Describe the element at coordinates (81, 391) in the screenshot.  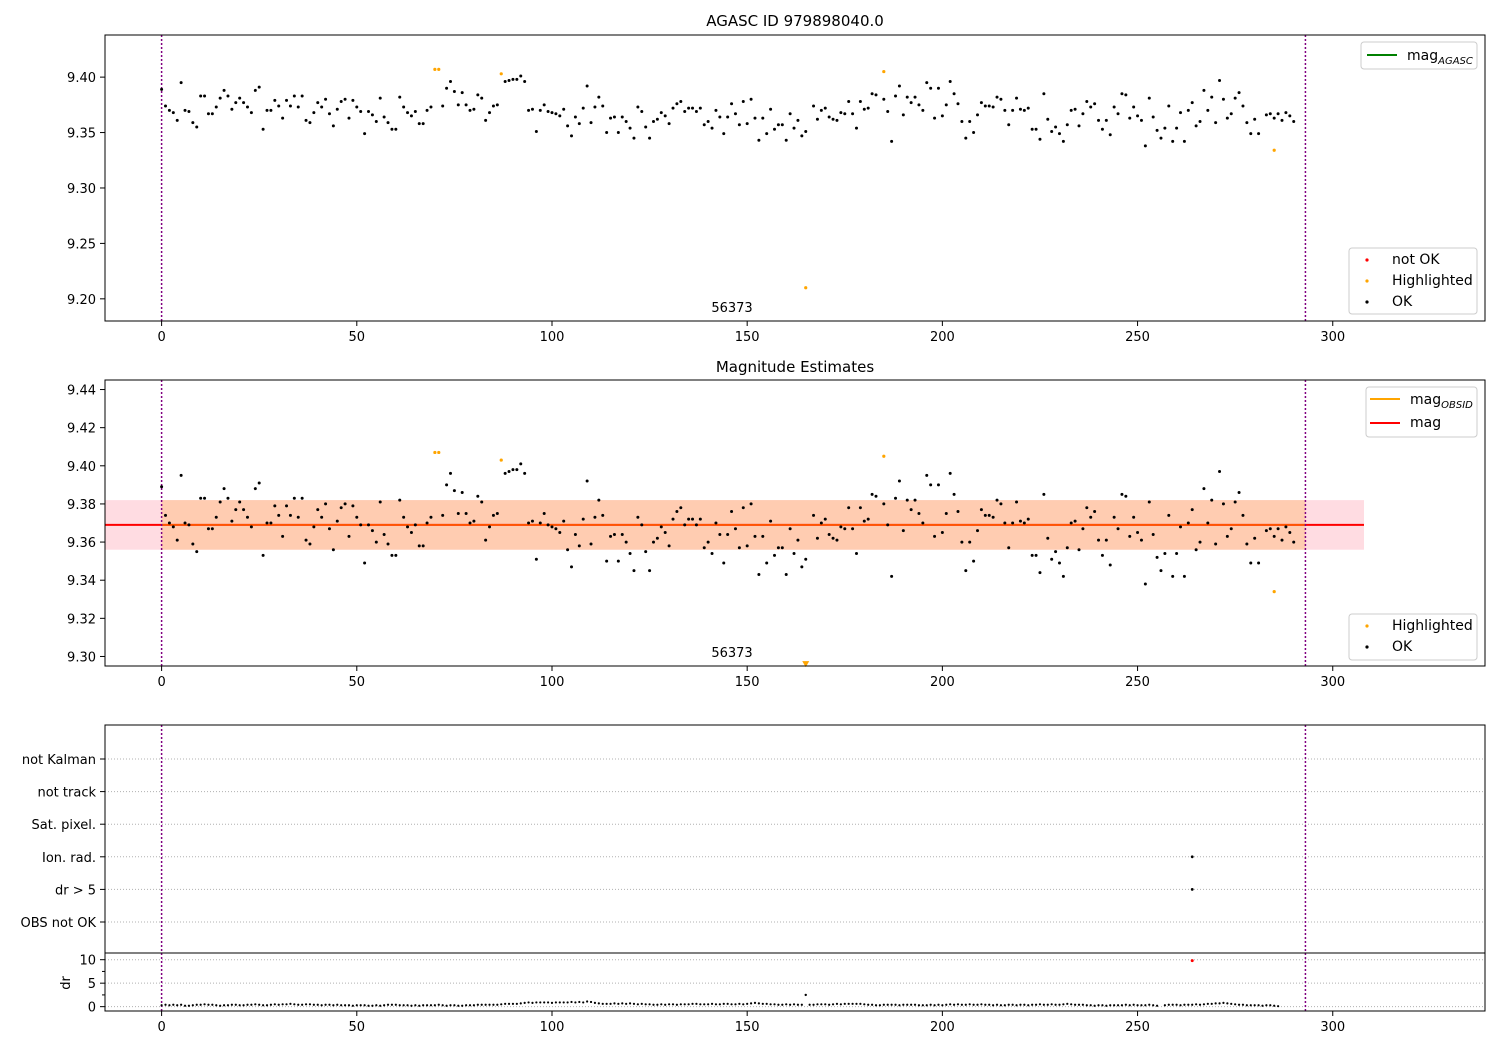
I see `mag-ytick-label: 9.44` at that location.